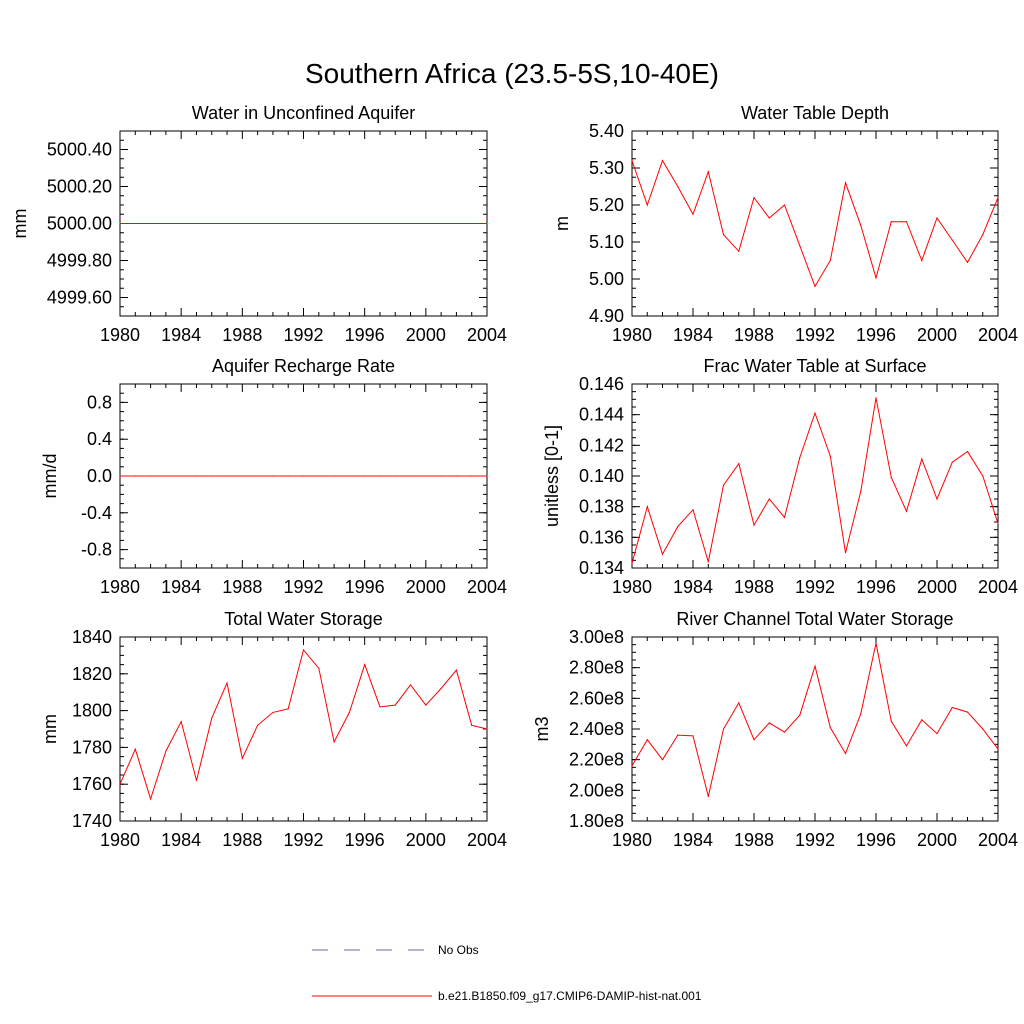 This screenshot has height=1024, width=1024. Describe the element at coordinates (596, 729) in the screenshot. I see `y-tick-label: 2.40e8` at that location.